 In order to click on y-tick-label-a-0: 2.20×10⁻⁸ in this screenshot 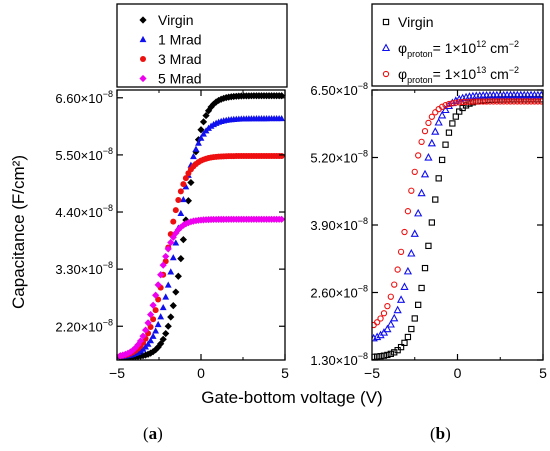, I will do `click(84, 325)`.